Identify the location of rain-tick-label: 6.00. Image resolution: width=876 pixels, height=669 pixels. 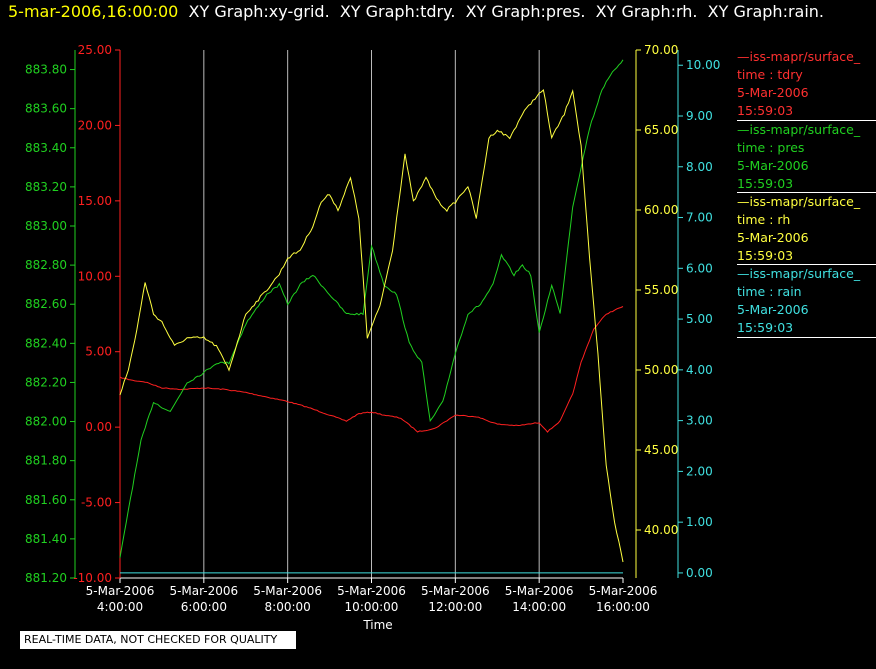
(699, 268).